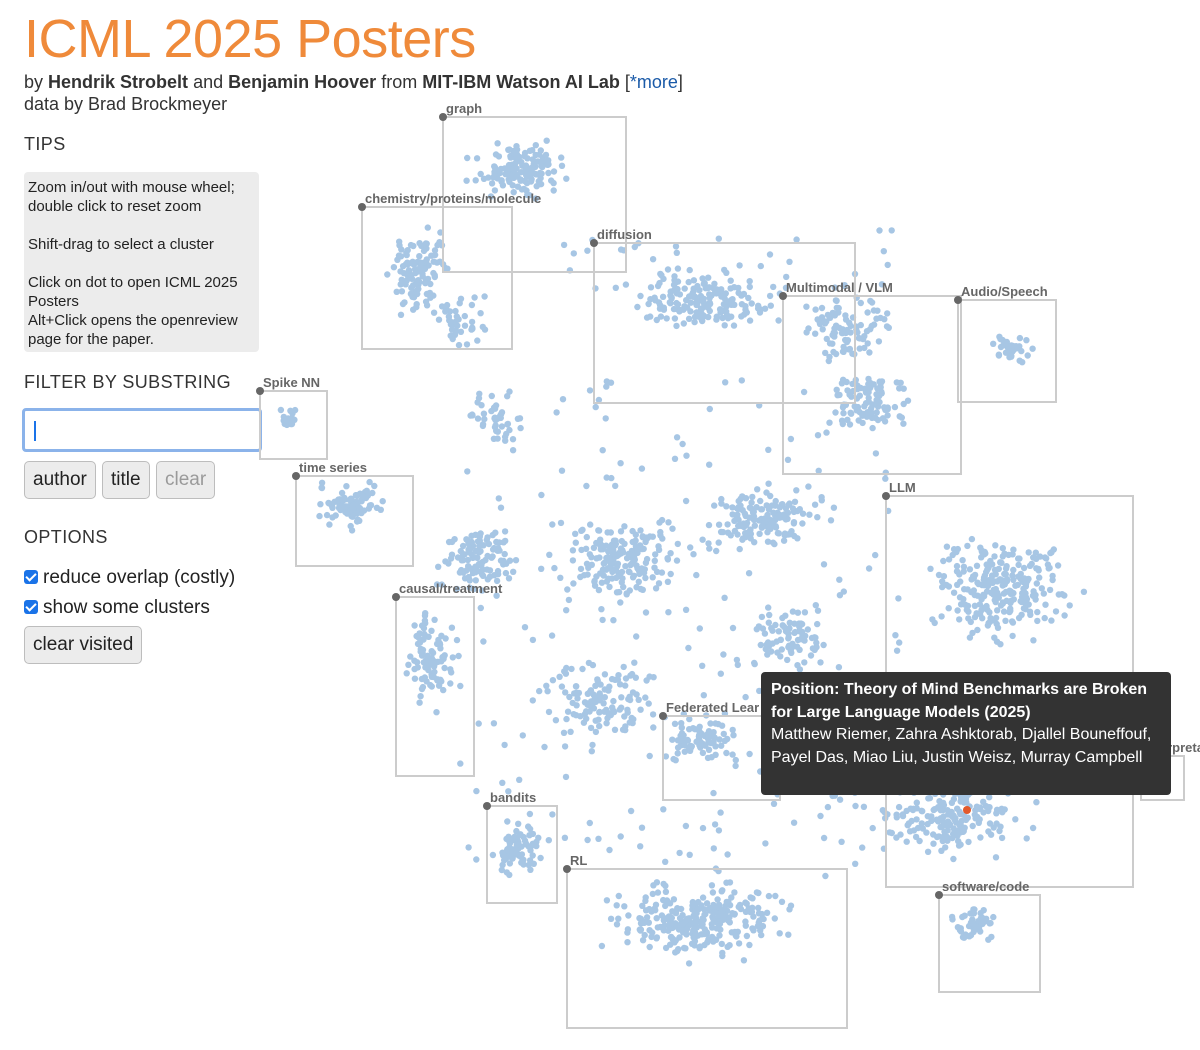 This screenshot has width=1200, height=1050. Describe the element at coordinates (31, 607) in the screenshot. I see `show-clusters-checkbox` at that location.